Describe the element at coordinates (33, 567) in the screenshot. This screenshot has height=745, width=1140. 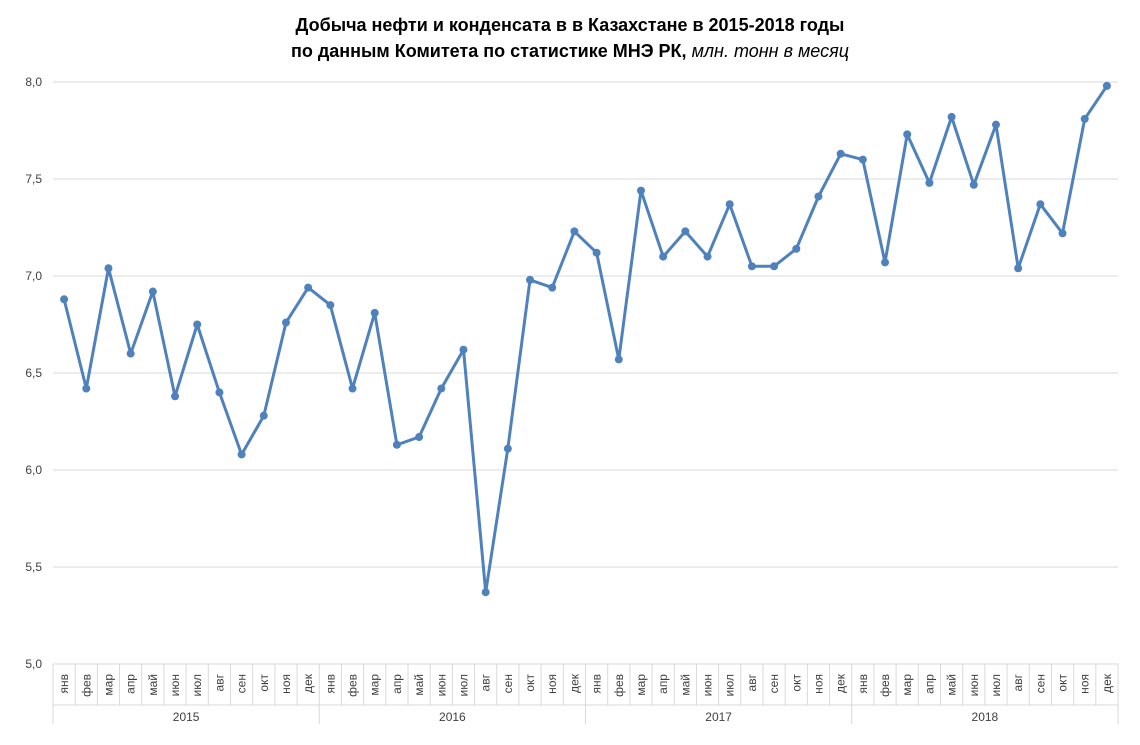
I see `y-tick-label: 5,5` at that location.